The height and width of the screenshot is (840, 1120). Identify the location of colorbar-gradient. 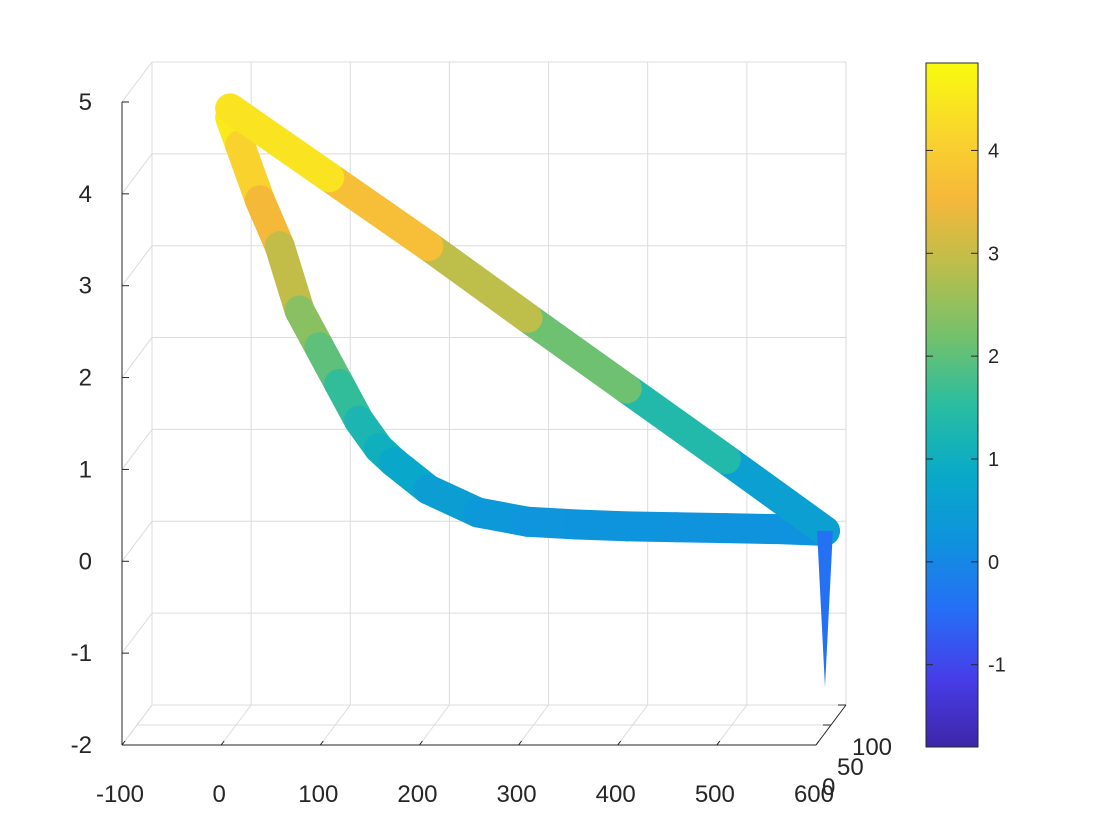
(952, 405).